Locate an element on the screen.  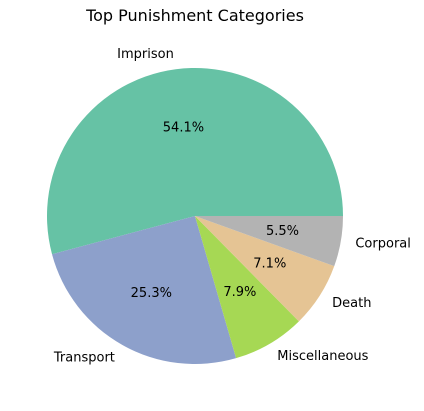
pie-slice-death is located at coordinates (265, 269).